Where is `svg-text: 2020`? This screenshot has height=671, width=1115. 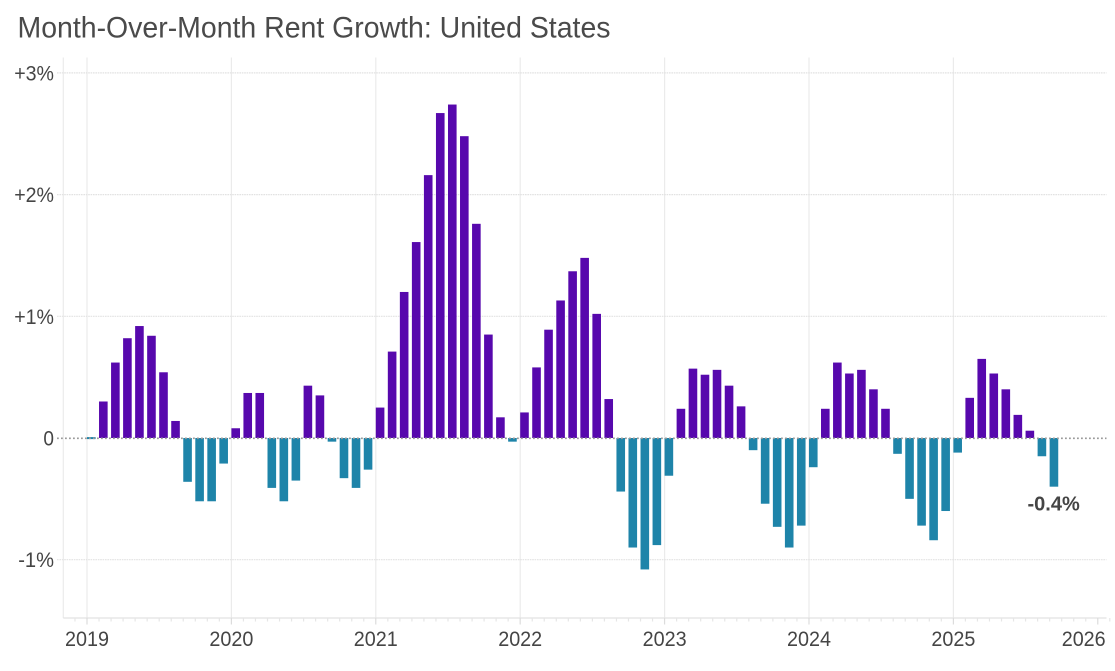
svg-text: 2020 is located at coordinates (231, 639).